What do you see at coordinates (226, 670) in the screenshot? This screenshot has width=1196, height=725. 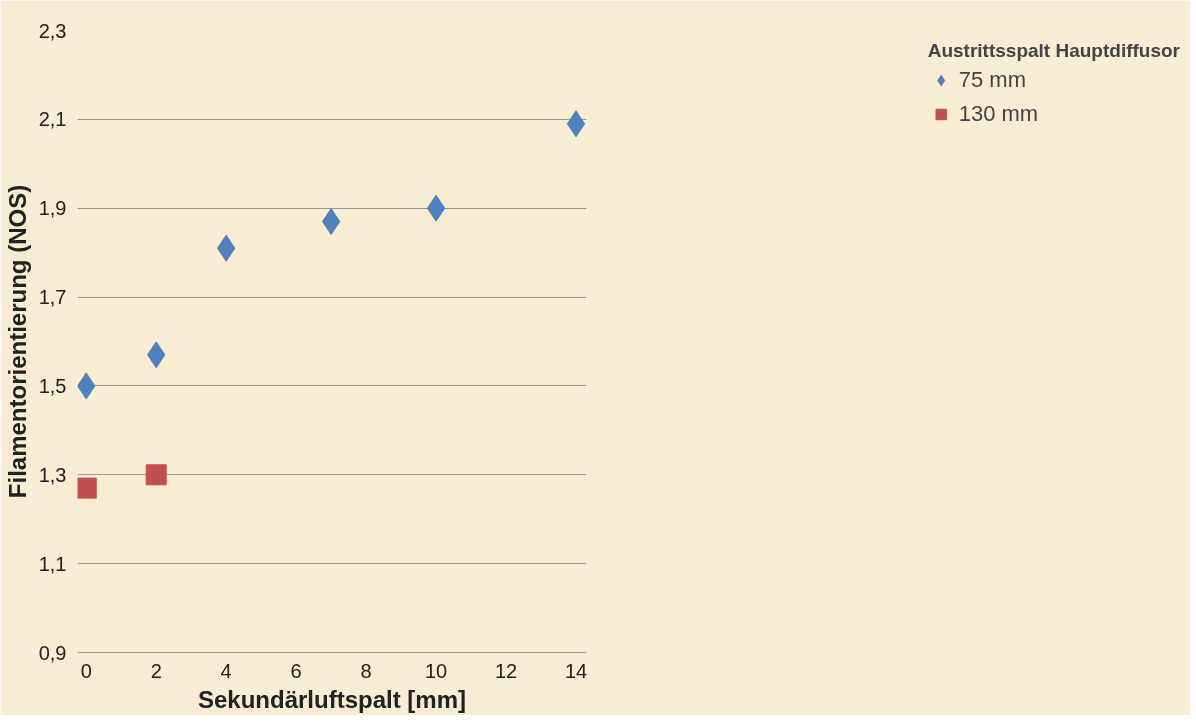 I see `x-tick-label: 4` at bounding box center [226, 670].